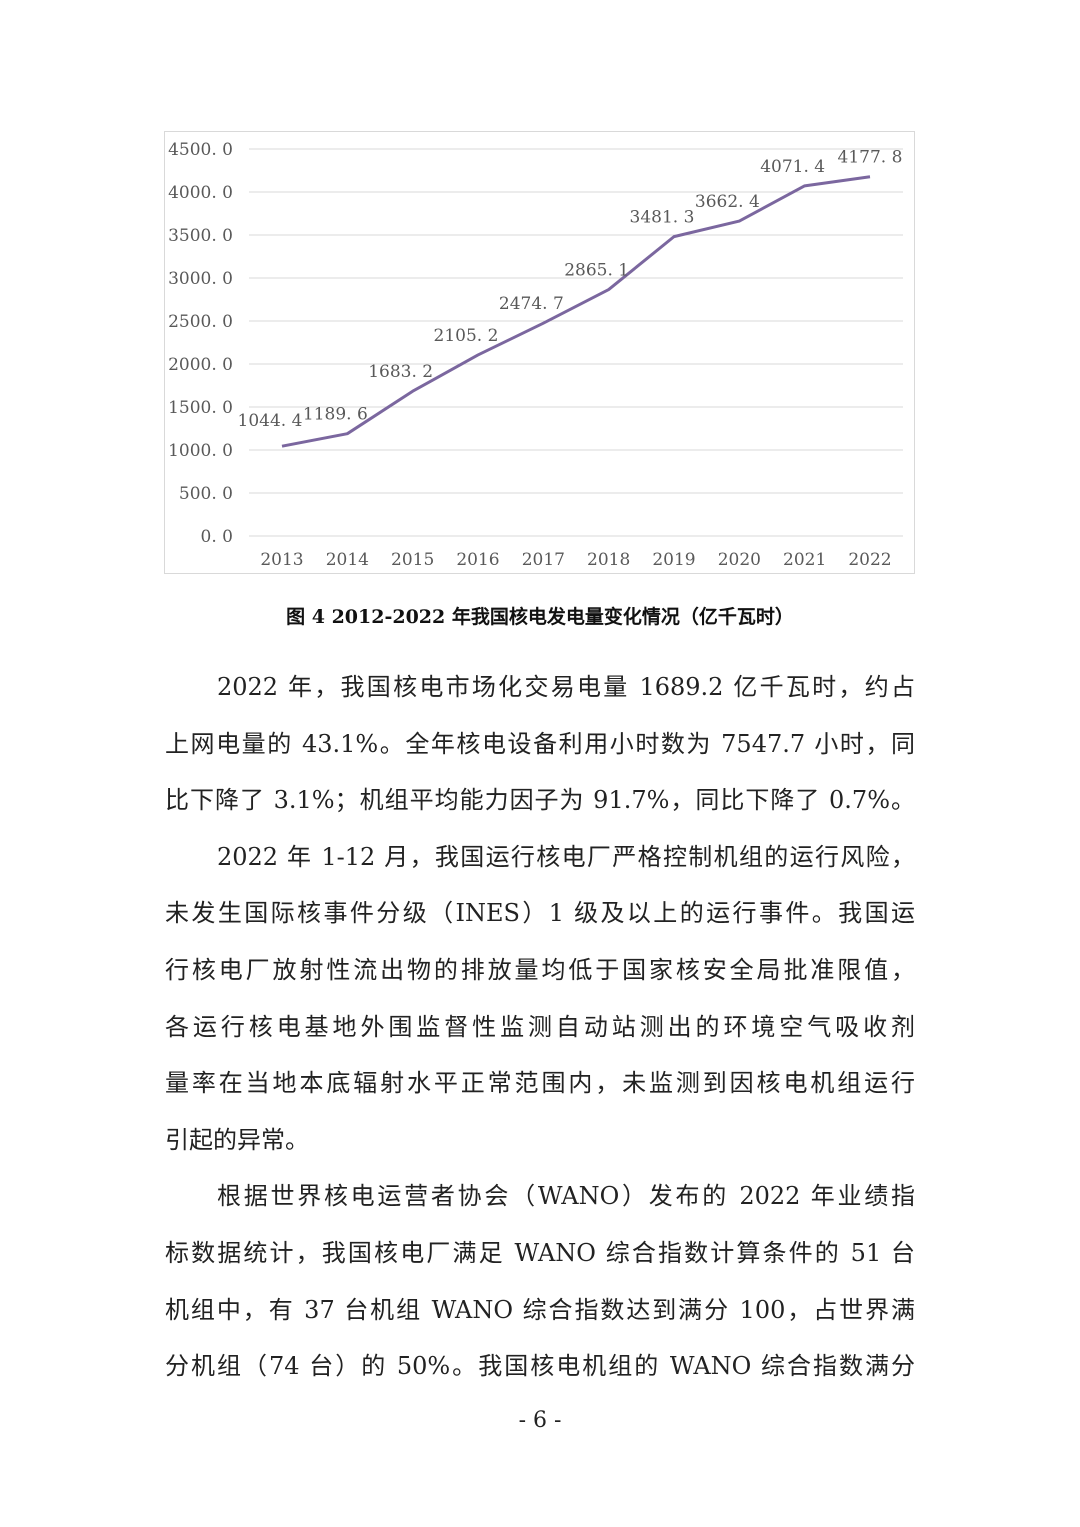  I want to click on x-tick-label: 2022, so click(869, 560).